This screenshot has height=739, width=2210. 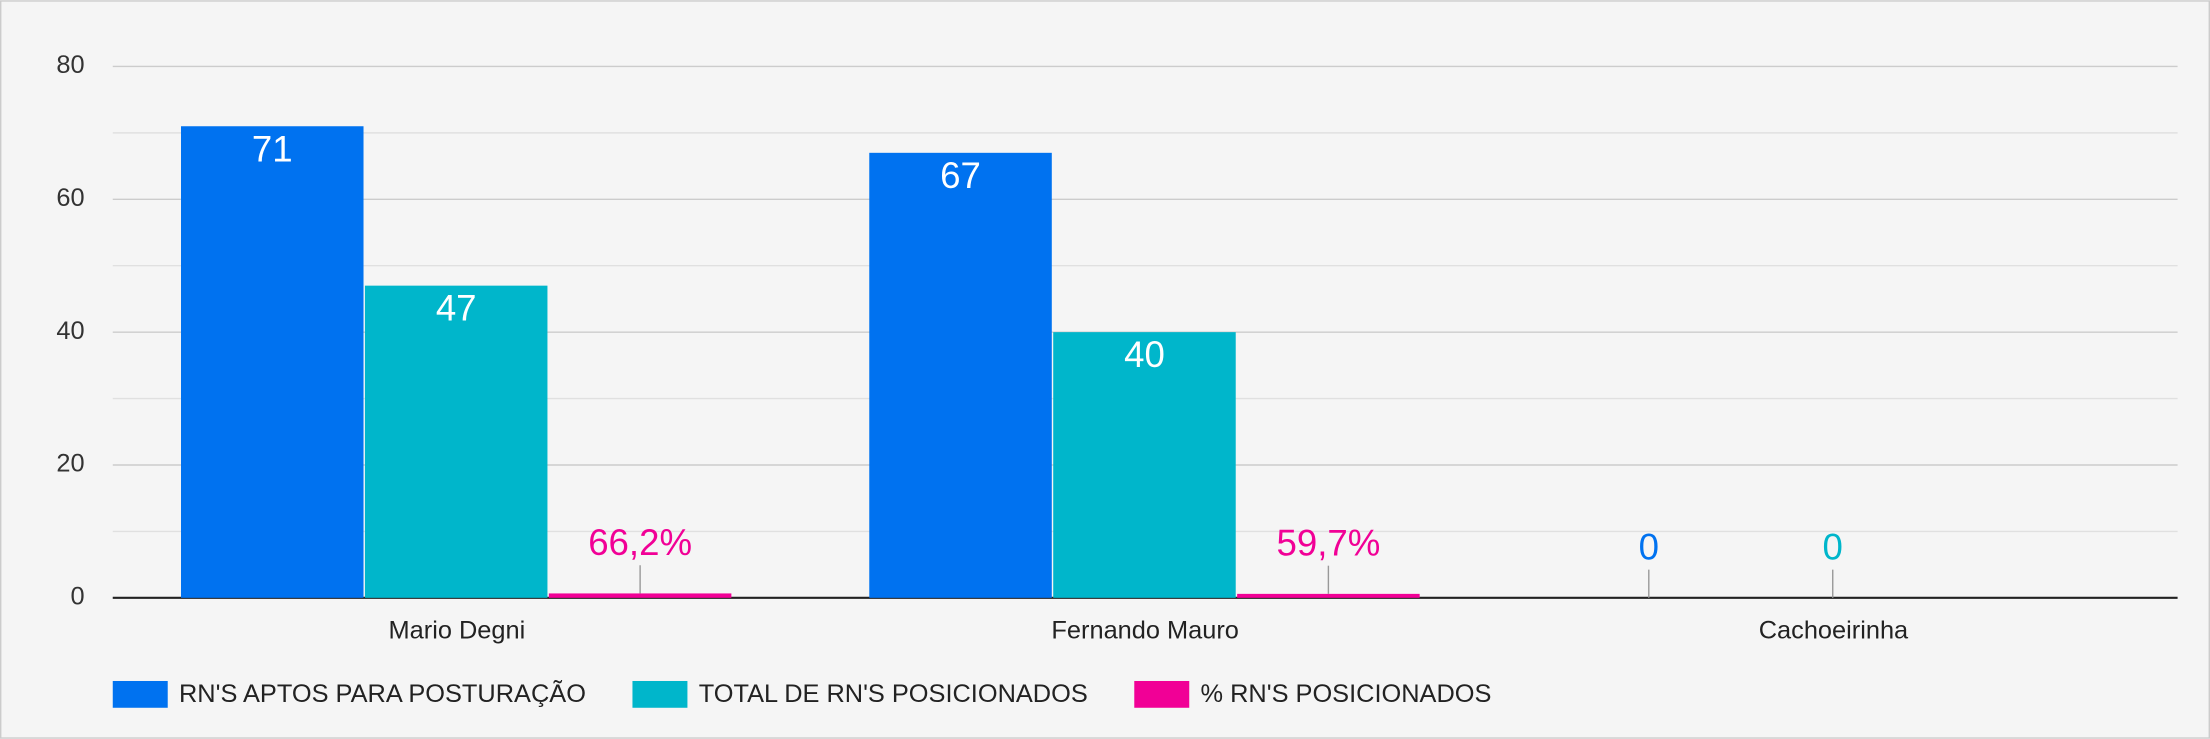 I want to click on x-tick-label: Fernando Mauro, so click(x=1144, y=630).